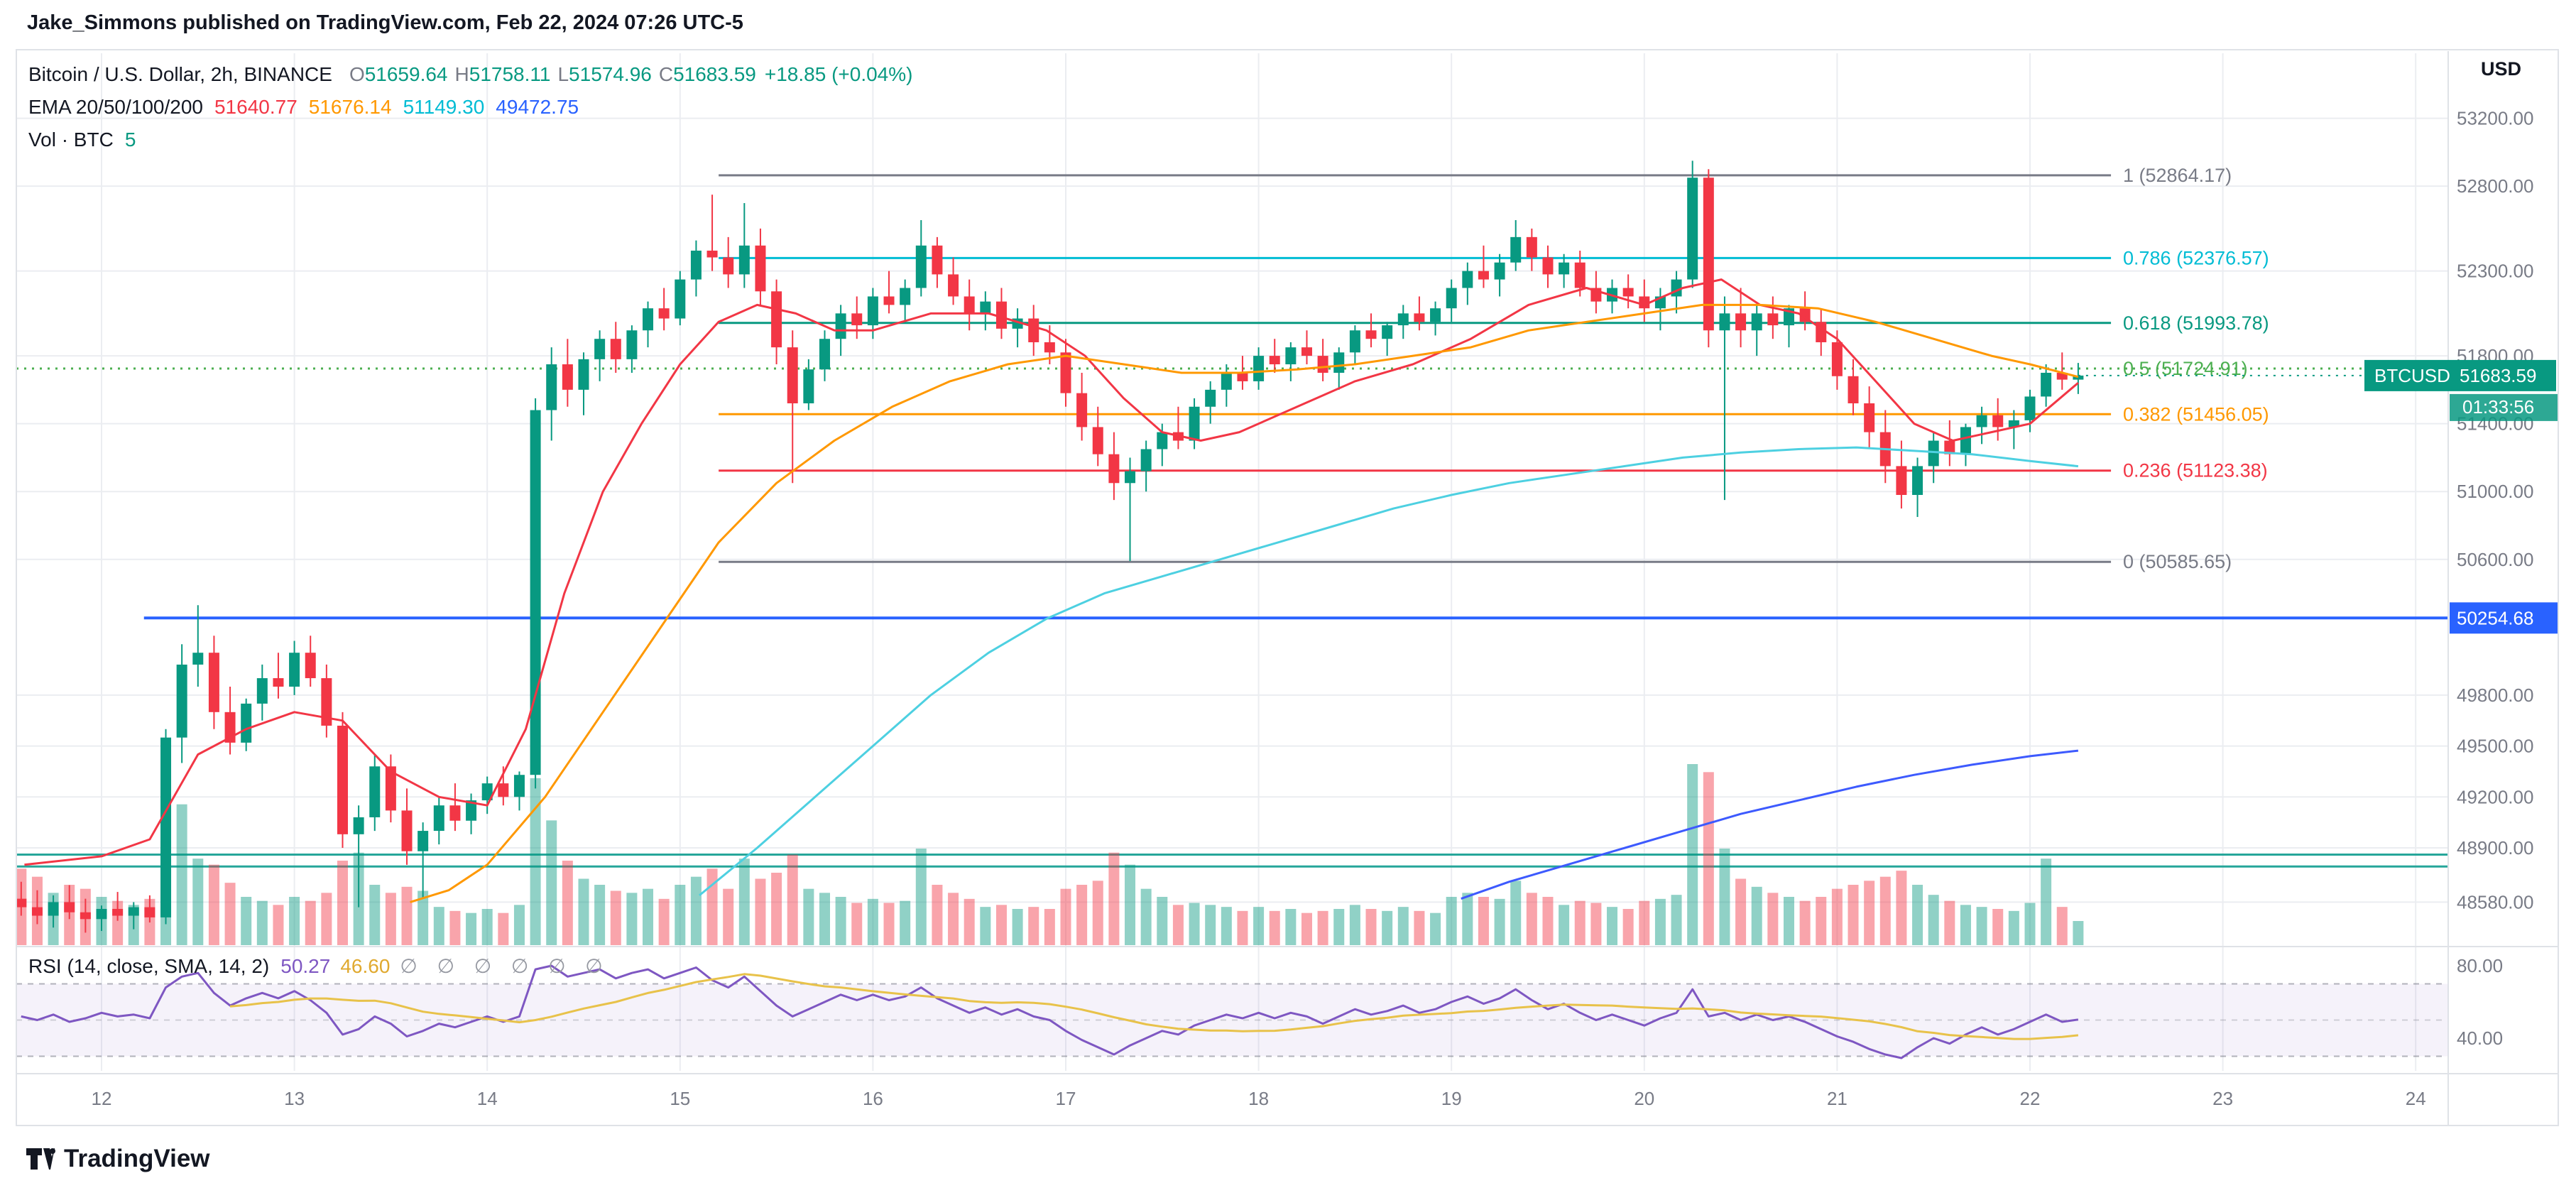 The image size is (2576, 1188). What do you see at coordinates (1644, 1098) in the screenshot?
I see `time-axis-label: 20` at bounding box center [1644, 1098].